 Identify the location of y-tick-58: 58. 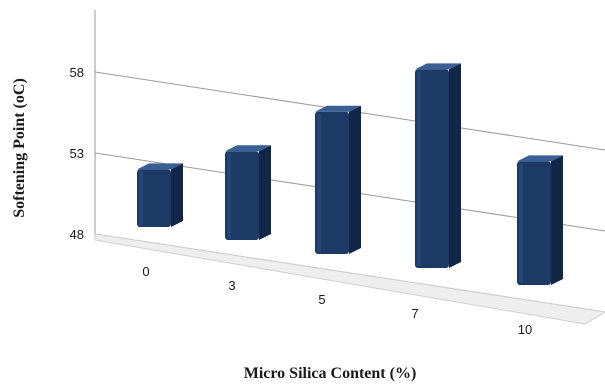
(77, 72).